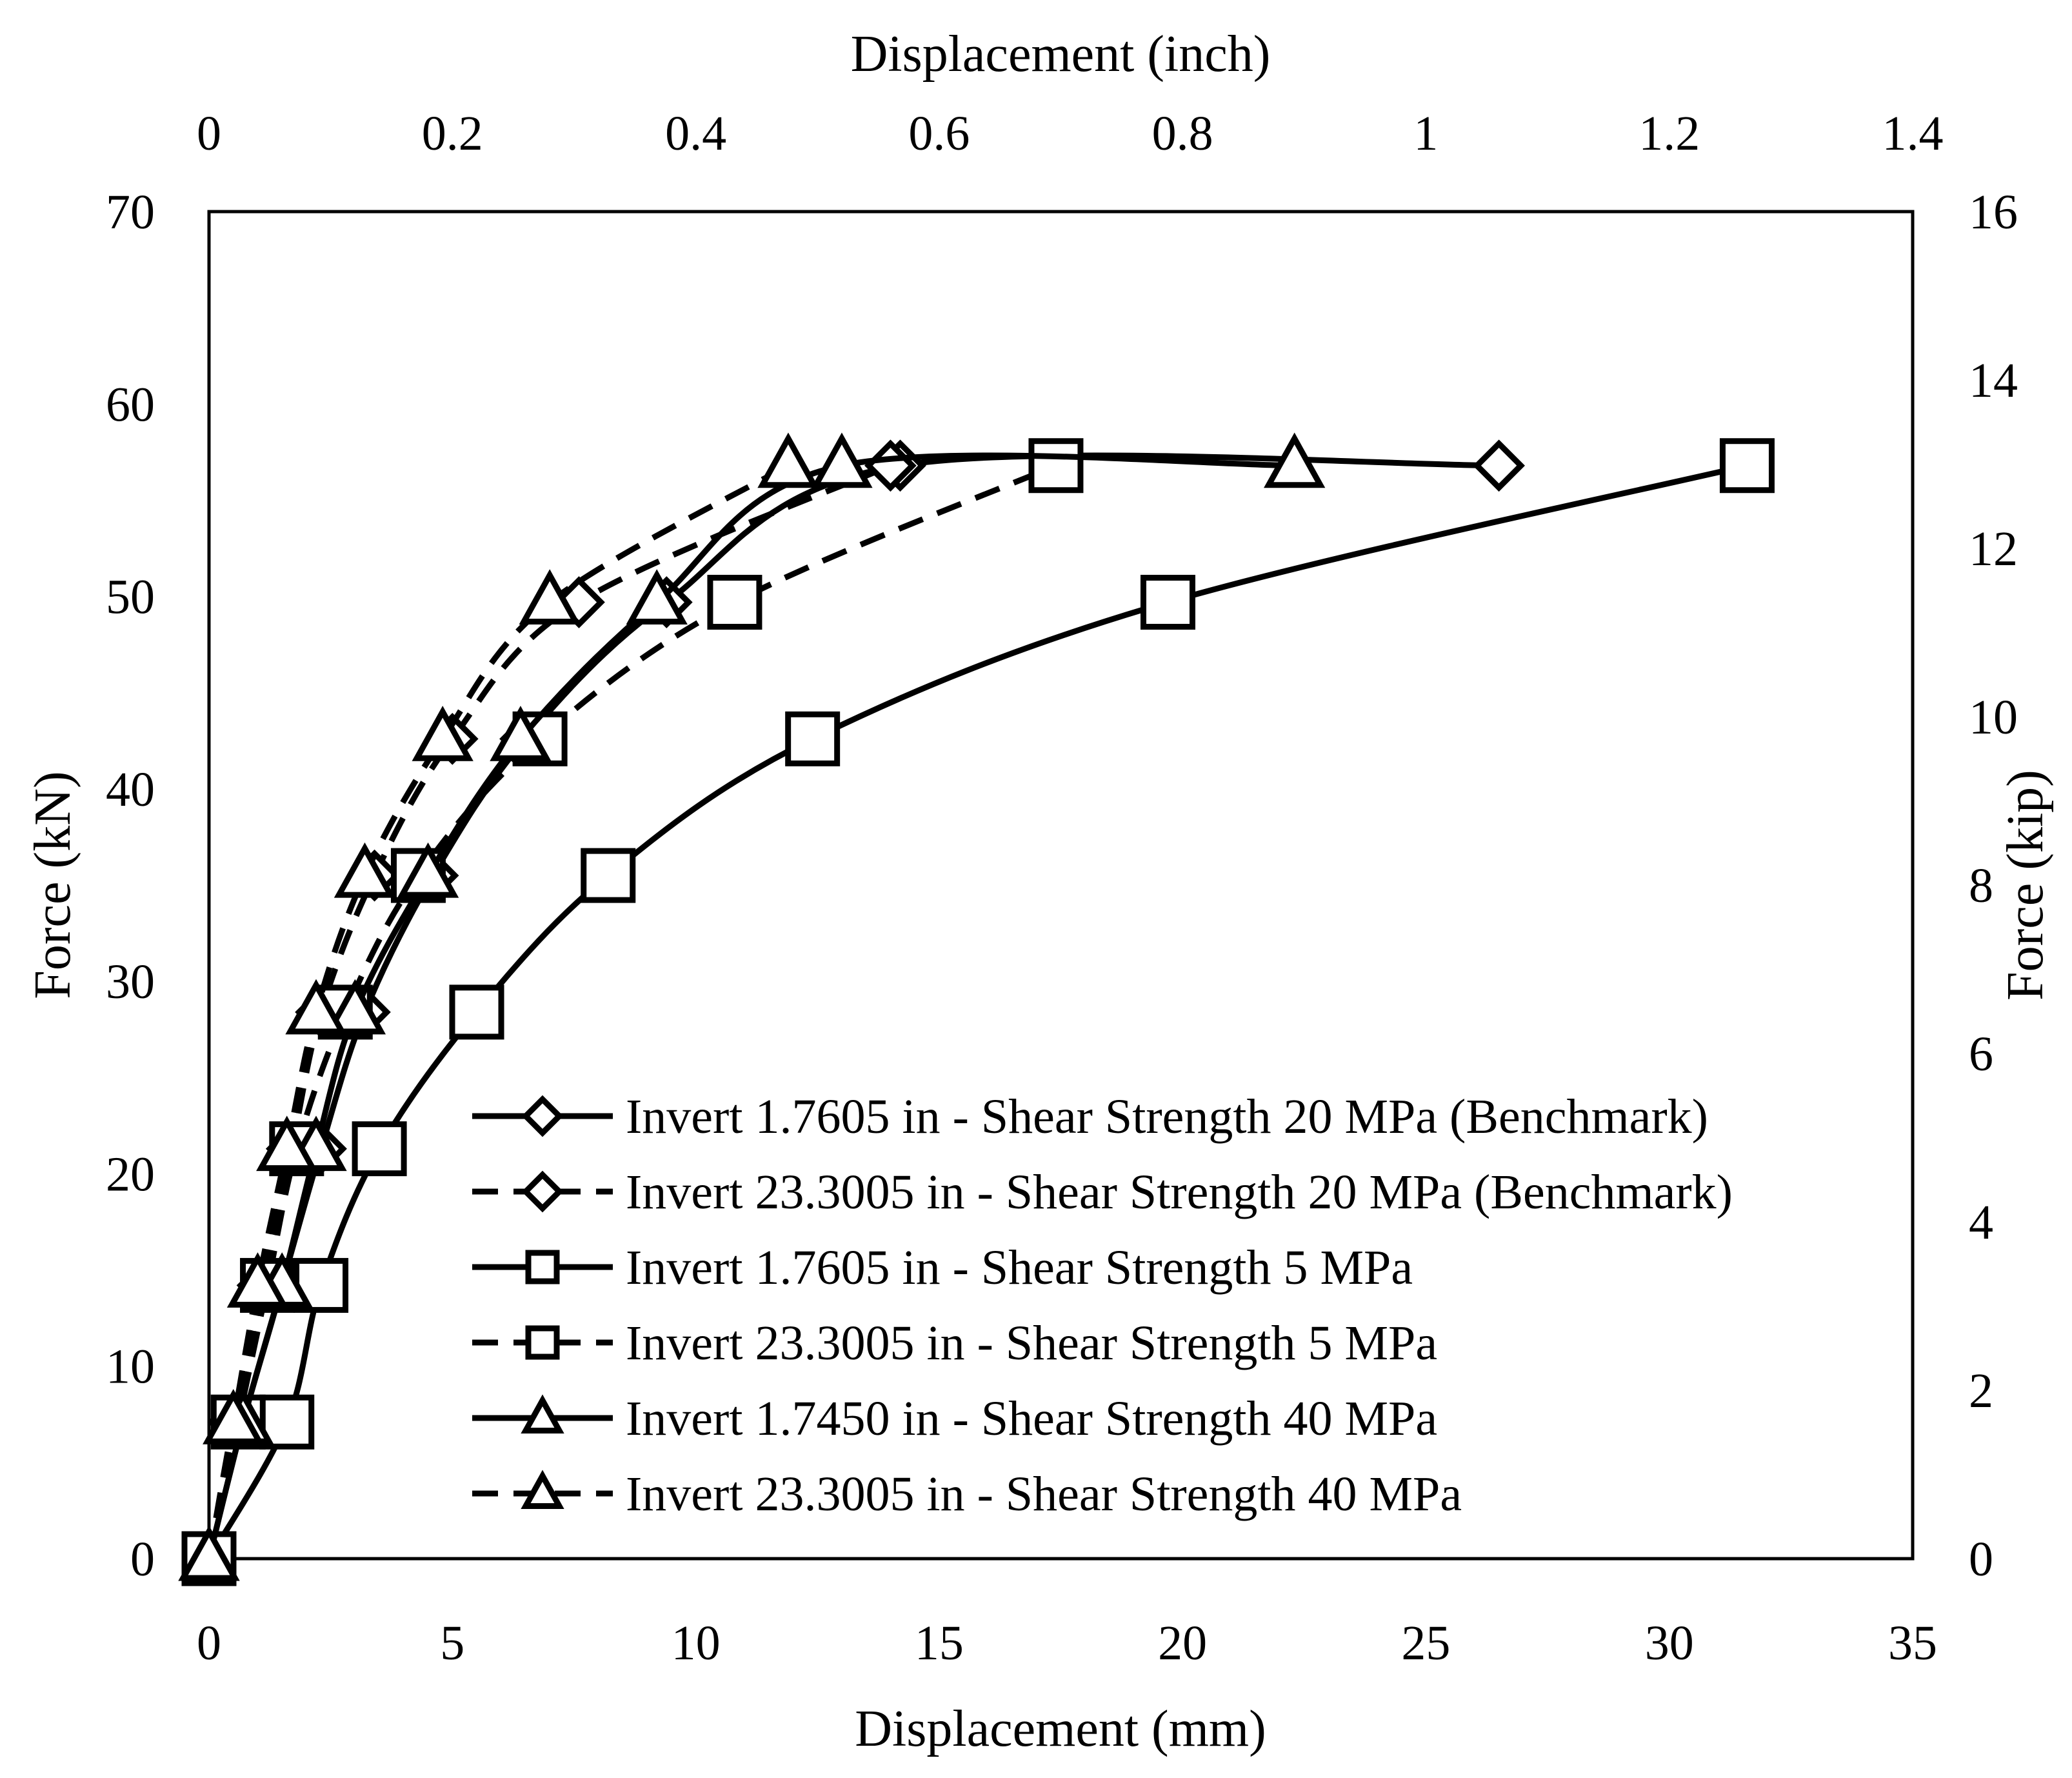 The height and width of the screenshot is (1778, 2072). Describe the element at coordinates (1993, 212) in the screenshot. I see `y-right-tick-label: 16` at that location.